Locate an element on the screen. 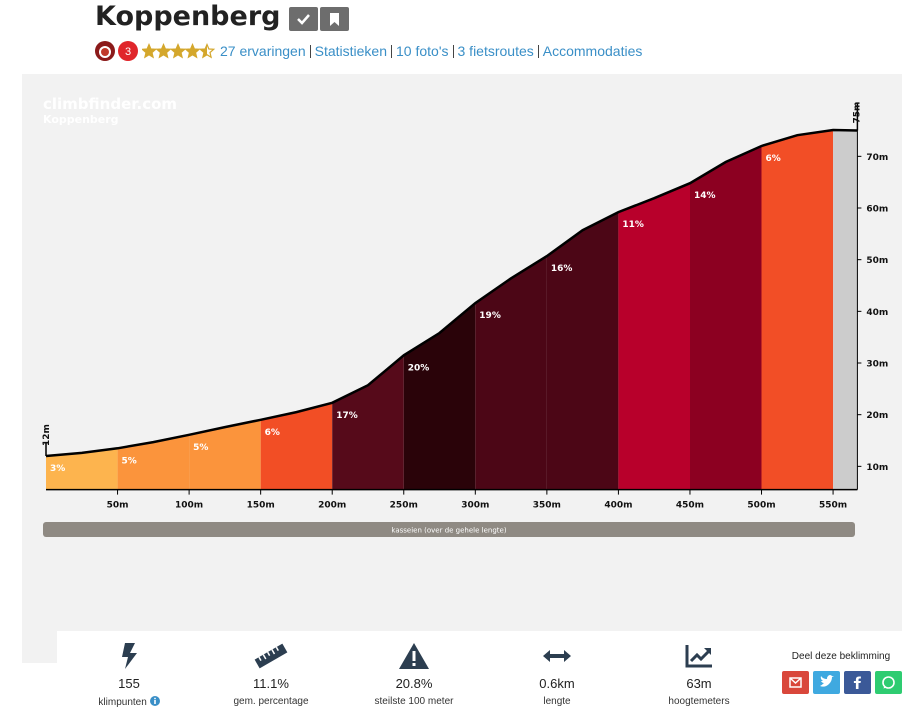 This screenshot has width=905, height=726. stat-label: hoogtemeters is located at coordinates (699, 701).